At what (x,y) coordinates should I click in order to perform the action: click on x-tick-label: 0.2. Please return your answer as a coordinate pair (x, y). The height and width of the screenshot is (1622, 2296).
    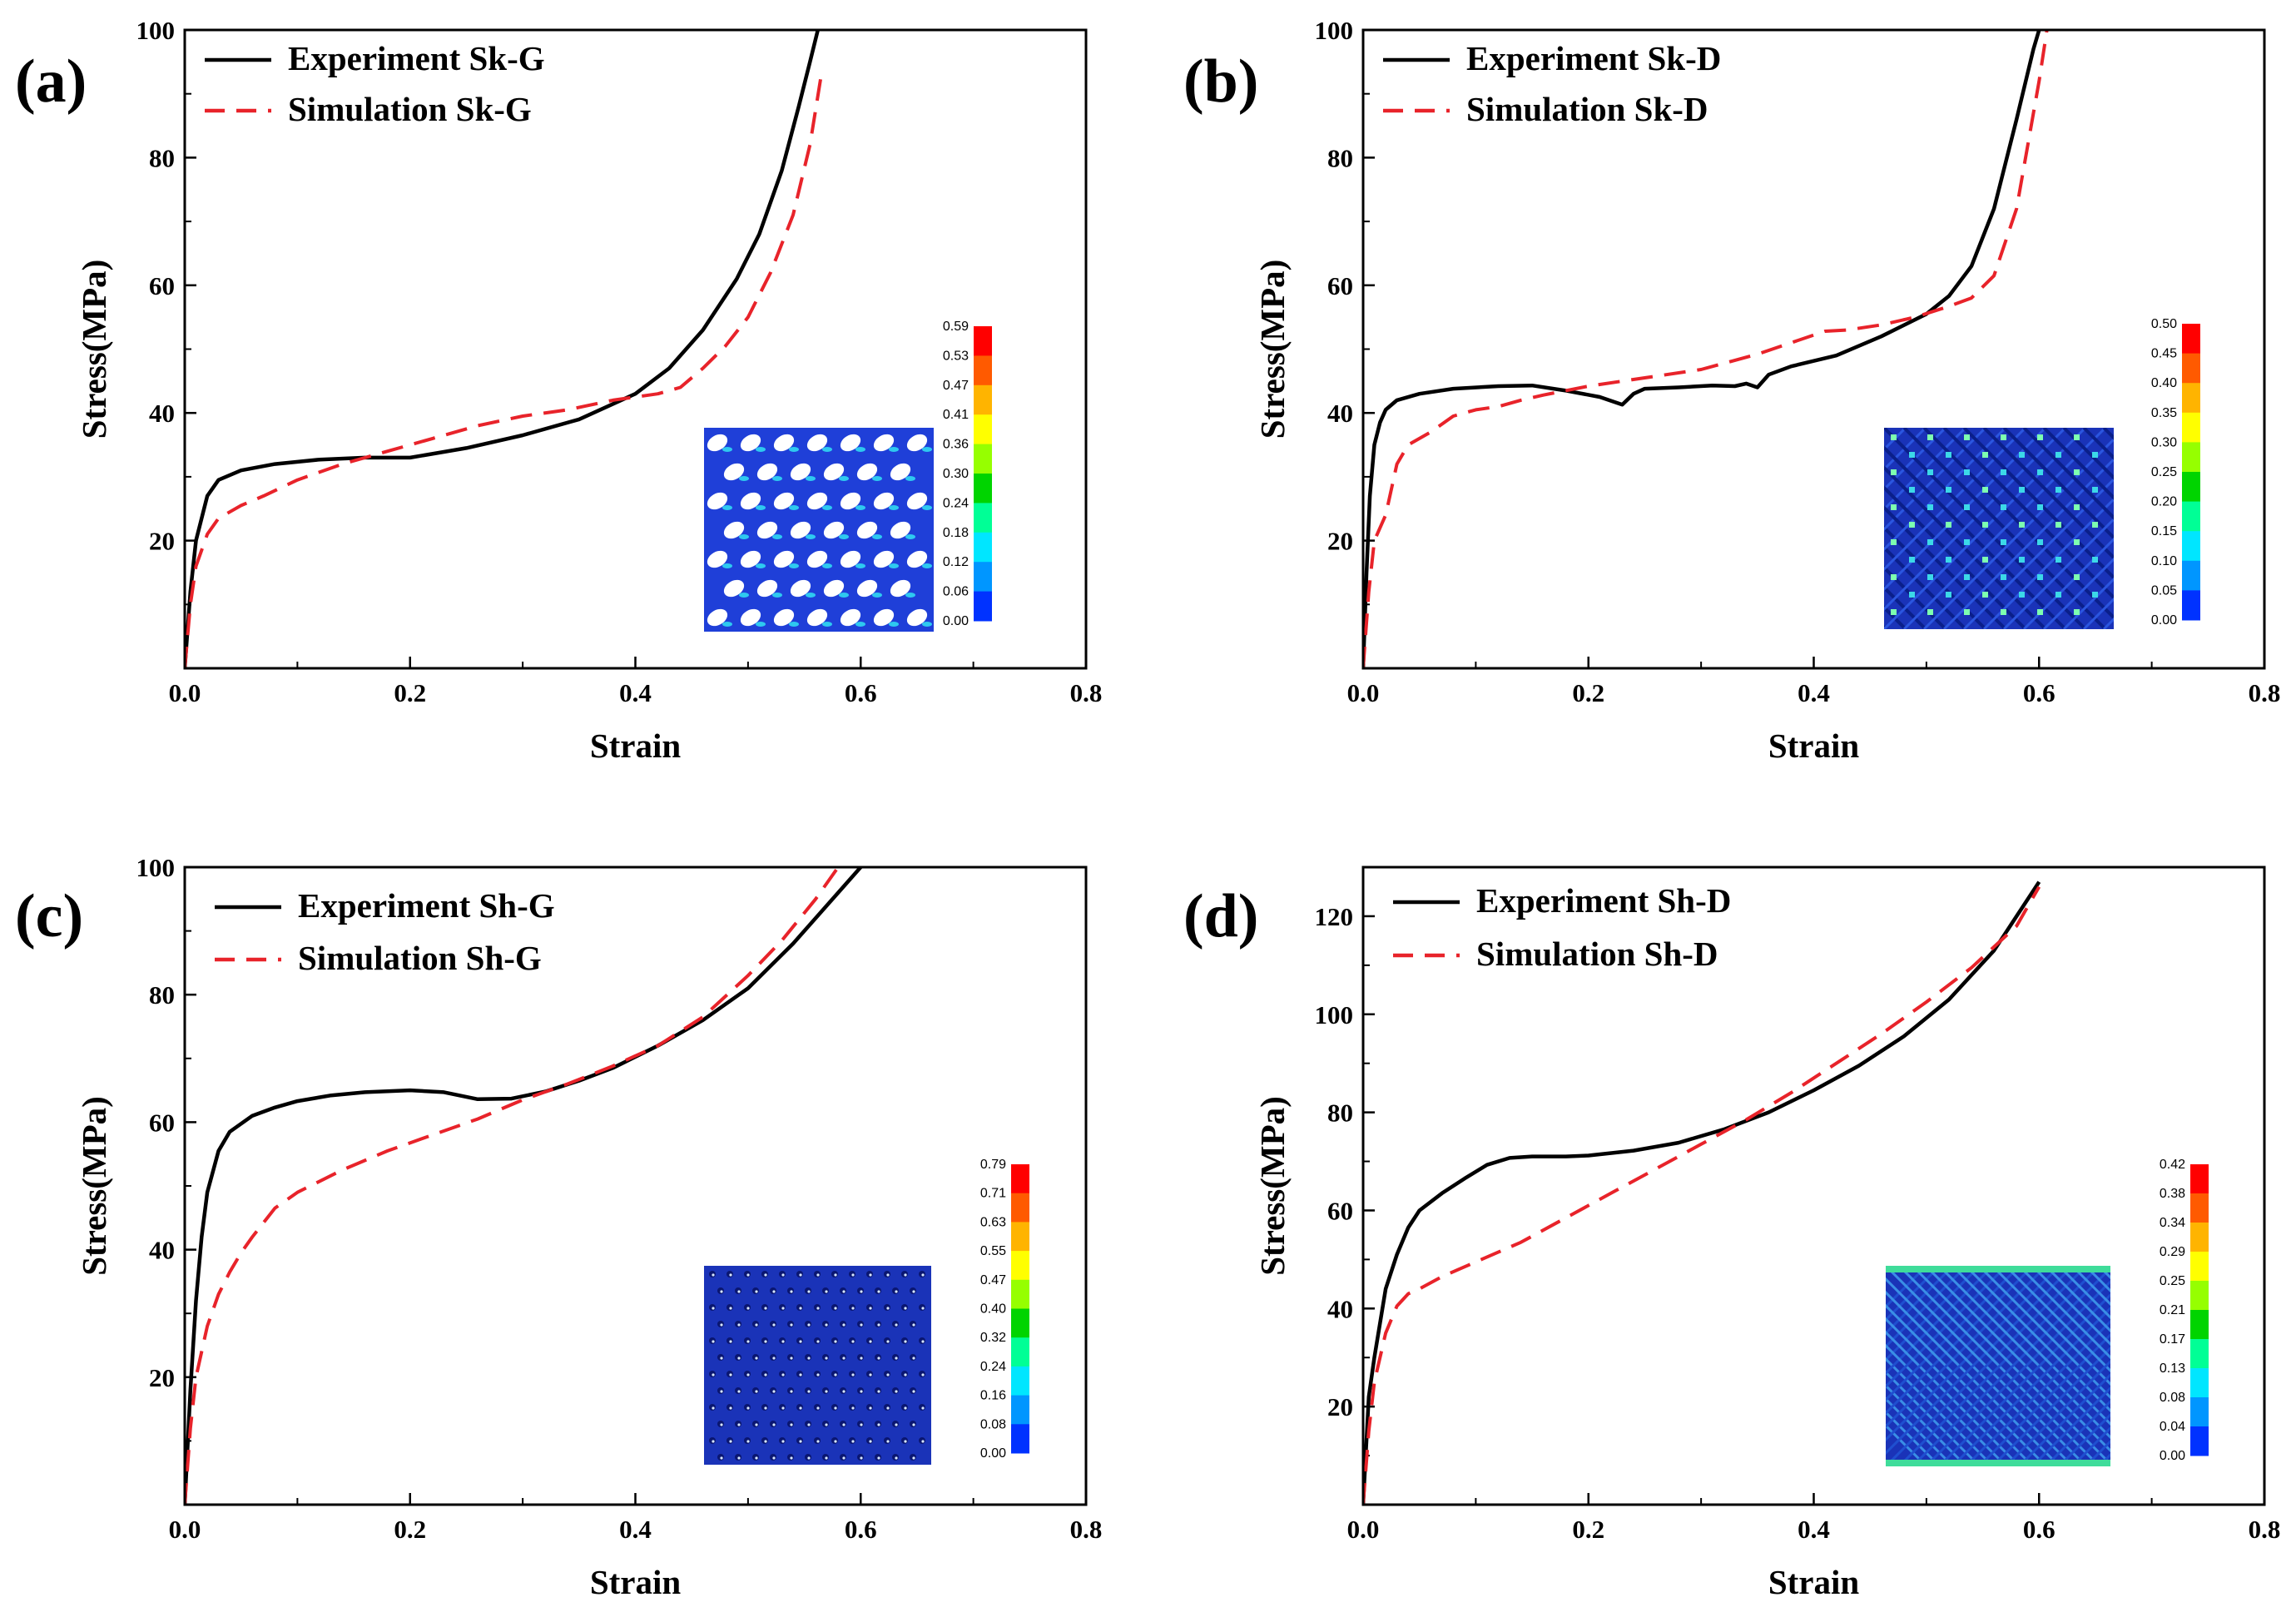
    Looking at the image, I should click on (410, 692).